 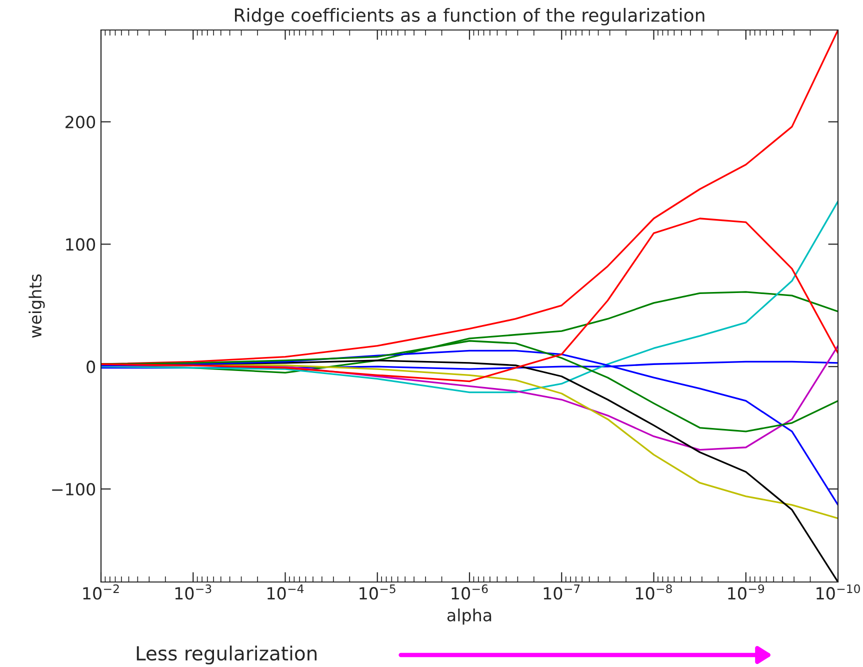 I want to click on x-tick-label: 10$^{−4}$, so click(x=285, y=592).